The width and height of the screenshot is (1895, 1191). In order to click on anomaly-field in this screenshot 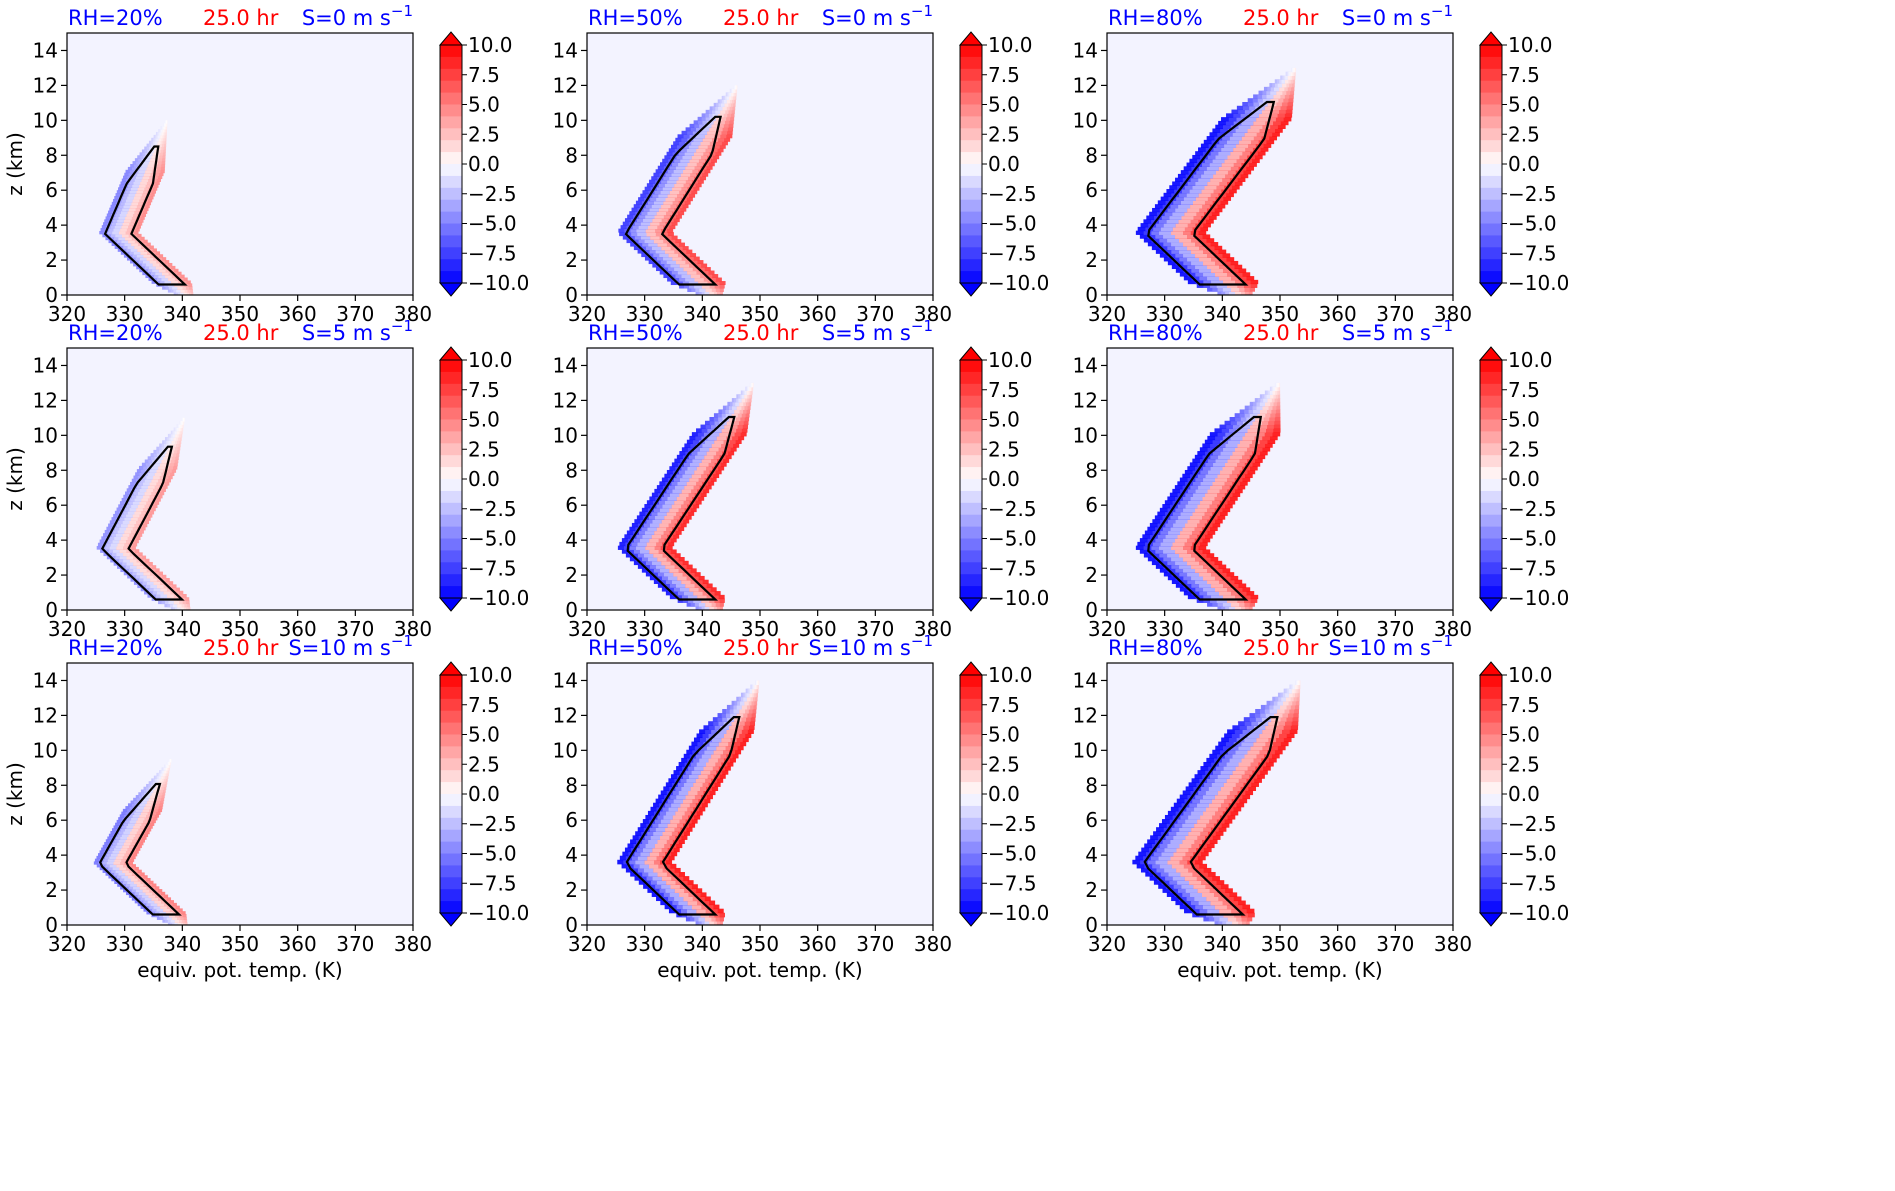, I will do `click(140, 842)`.